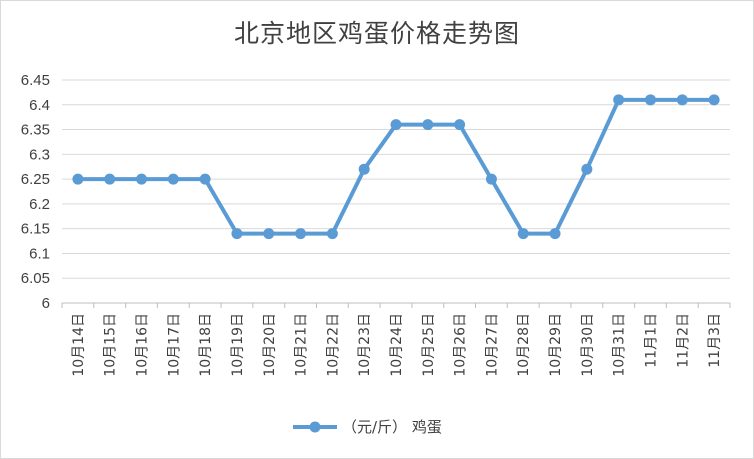  Describe the element at coordinates (174, 345) in the screenshot. I see `x-tick-label: 10月17日` at that location.